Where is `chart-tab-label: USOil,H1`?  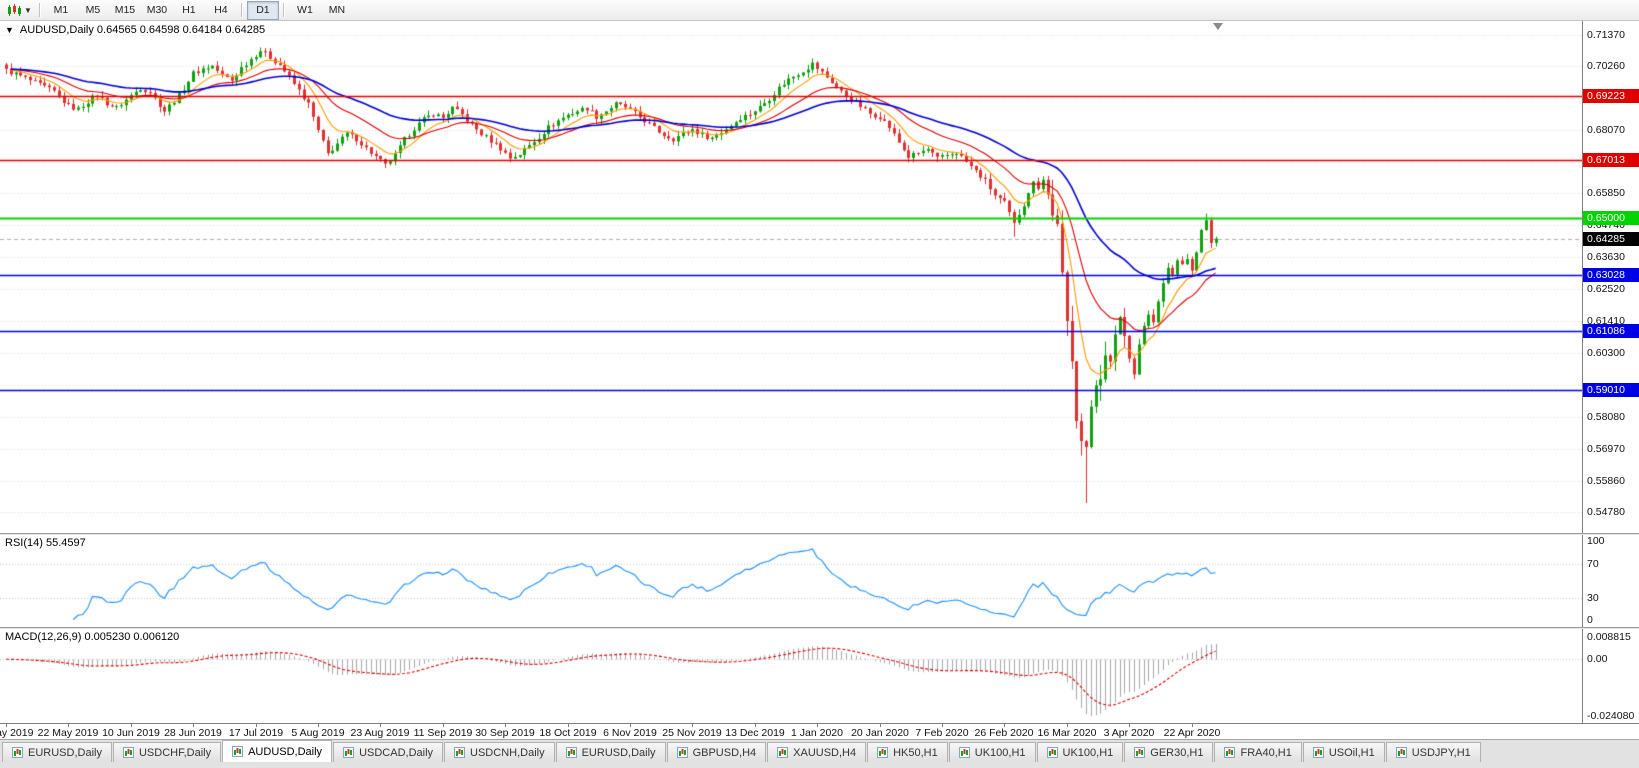
chart-tab-label: USOil,H1 is located at coordinates (1351, 752).